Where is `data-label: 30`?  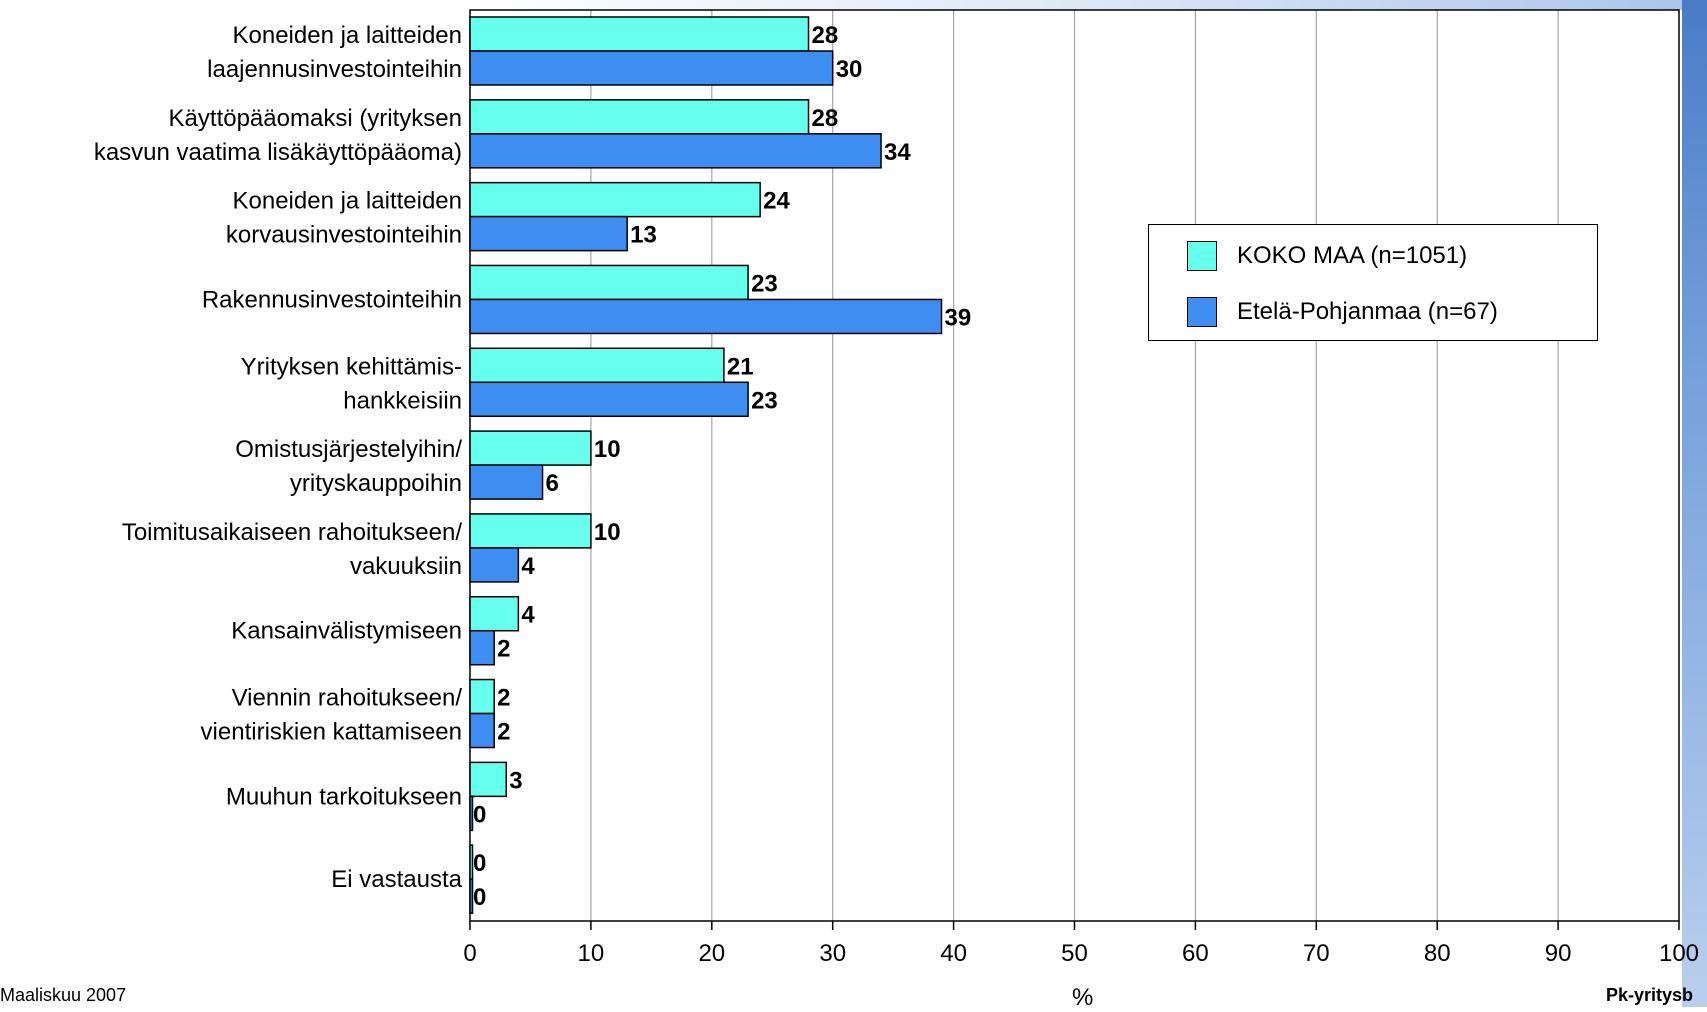 data-label: 30 is located at coordinates (849, 69).